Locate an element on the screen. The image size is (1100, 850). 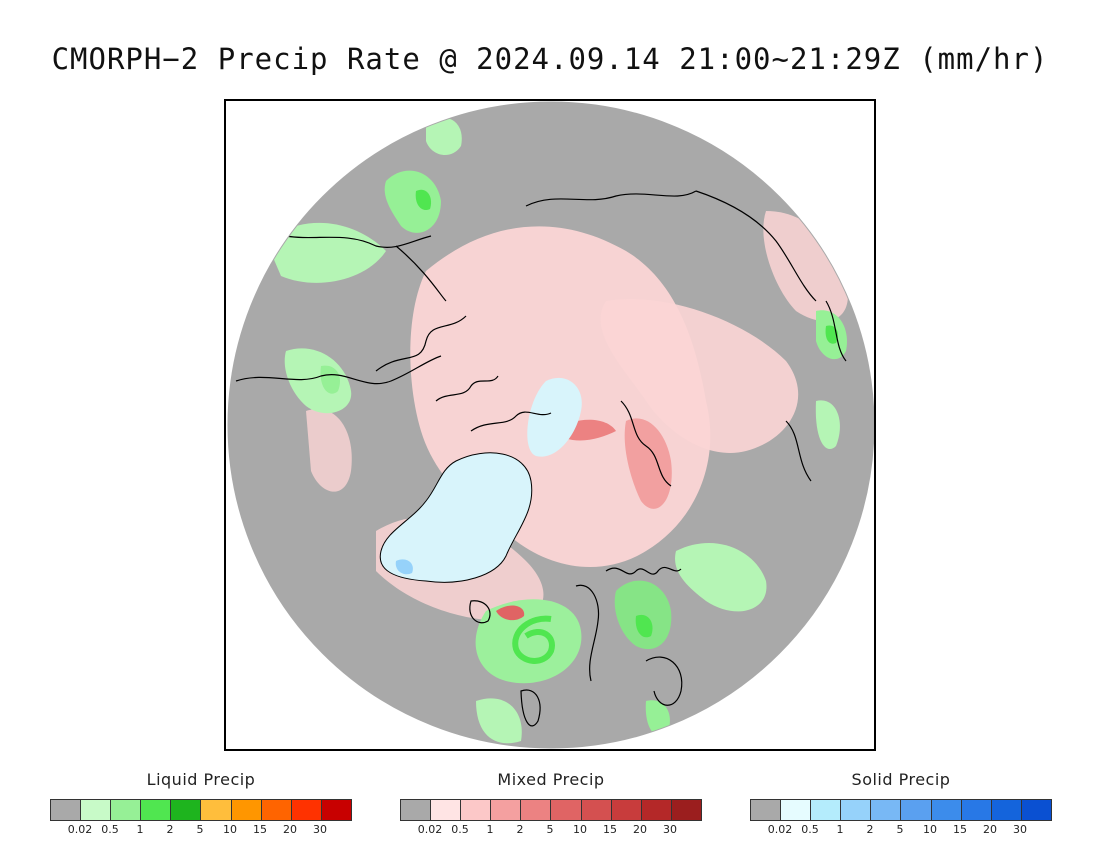
legend-mixed: Mixed Precip 0.02 0.5 1 2 5 10 15 20 30 is located at coordinates (551, 803).